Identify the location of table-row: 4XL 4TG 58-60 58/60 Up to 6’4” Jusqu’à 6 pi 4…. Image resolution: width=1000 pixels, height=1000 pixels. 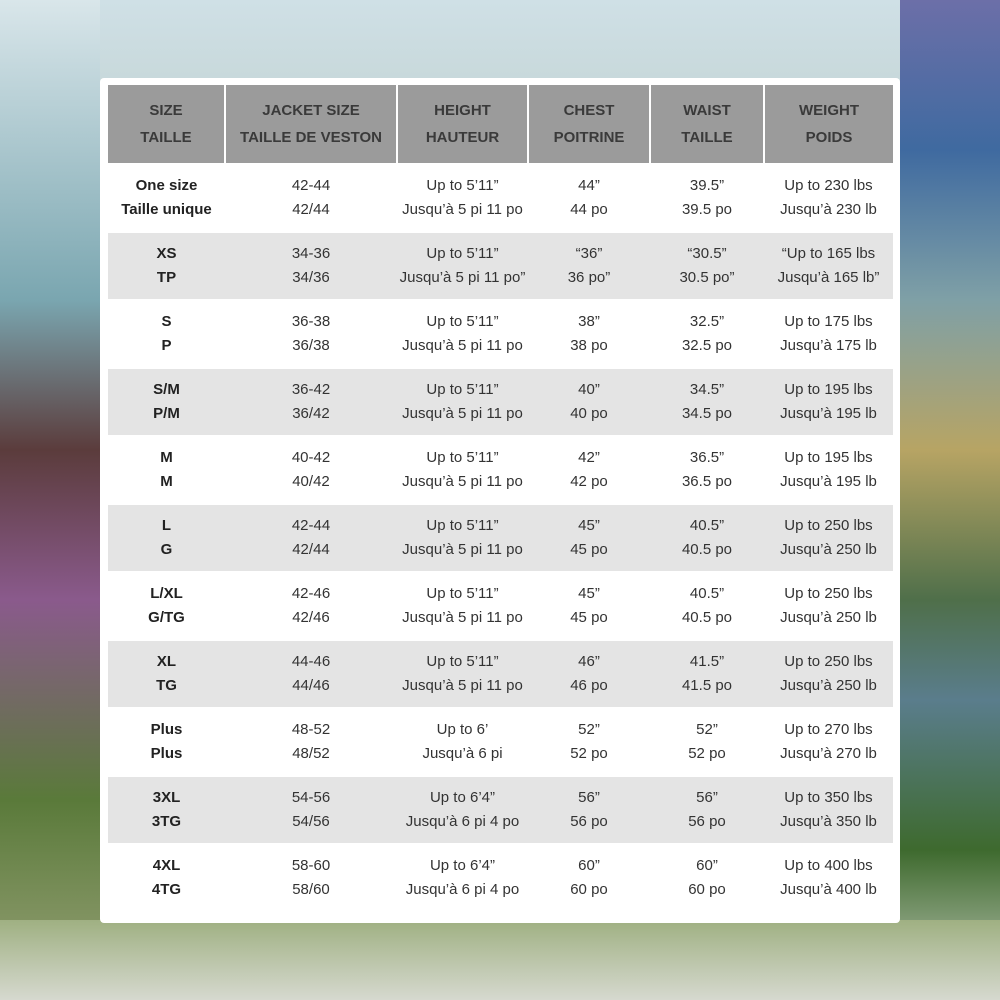
(500, 877).